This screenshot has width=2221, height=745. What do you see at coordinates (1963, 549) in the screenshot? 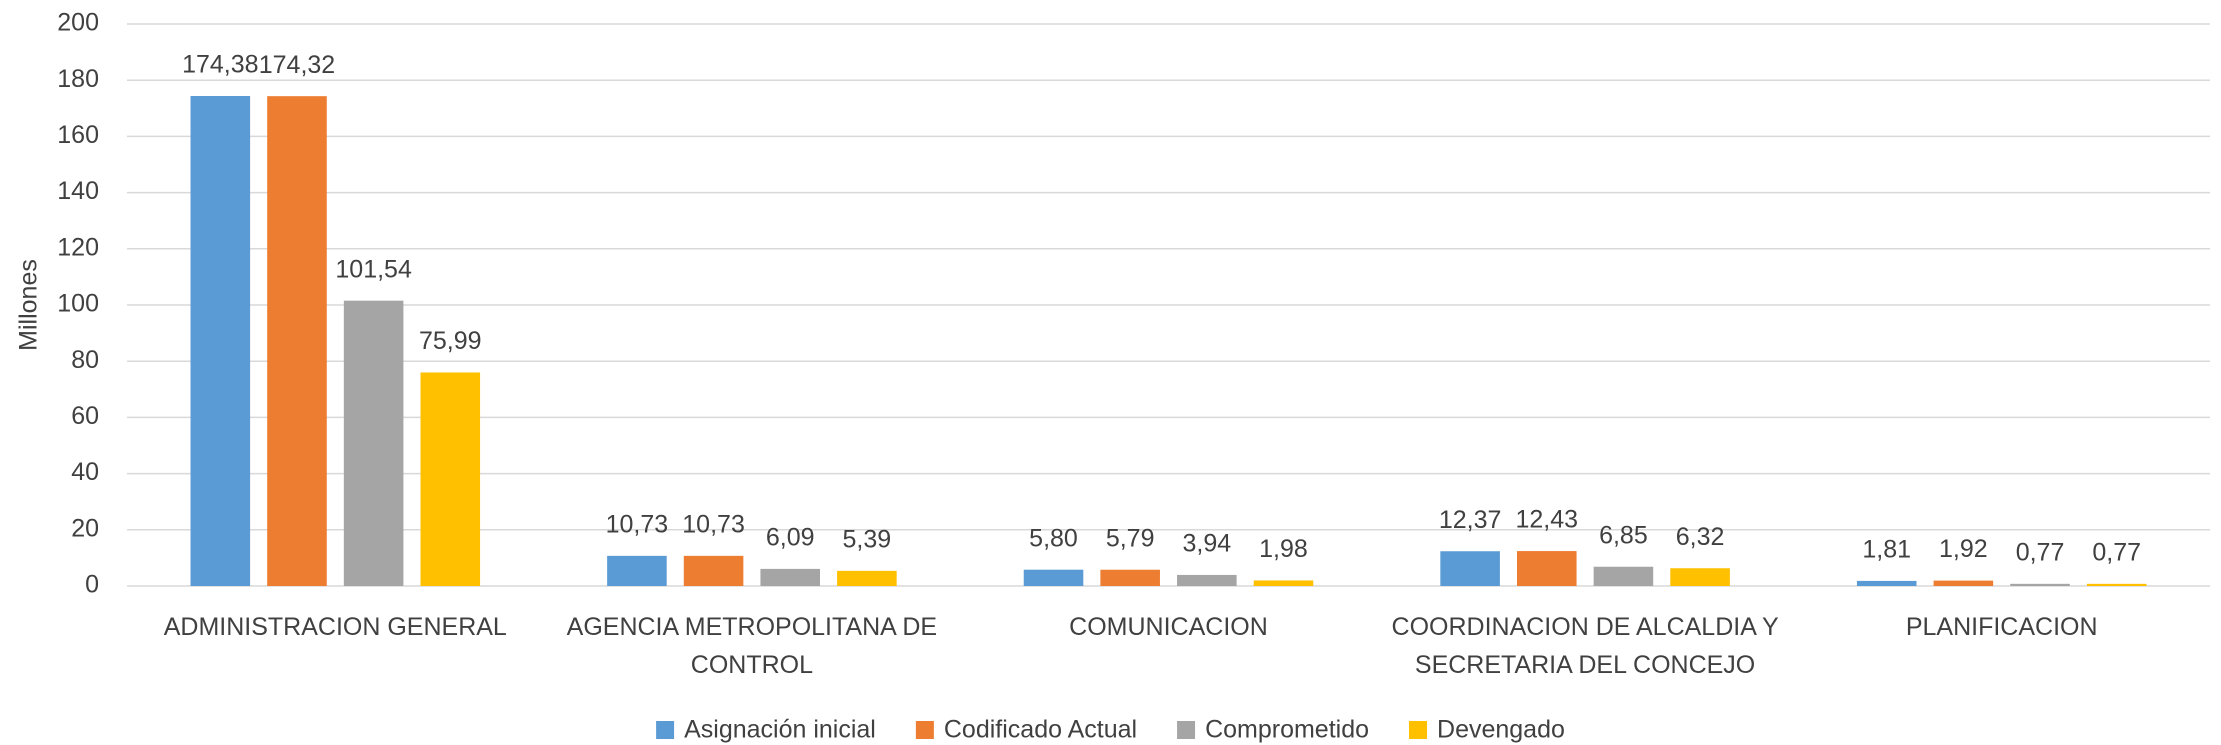
I see `data-label: 1,92` at bounding box center [1963, 549].